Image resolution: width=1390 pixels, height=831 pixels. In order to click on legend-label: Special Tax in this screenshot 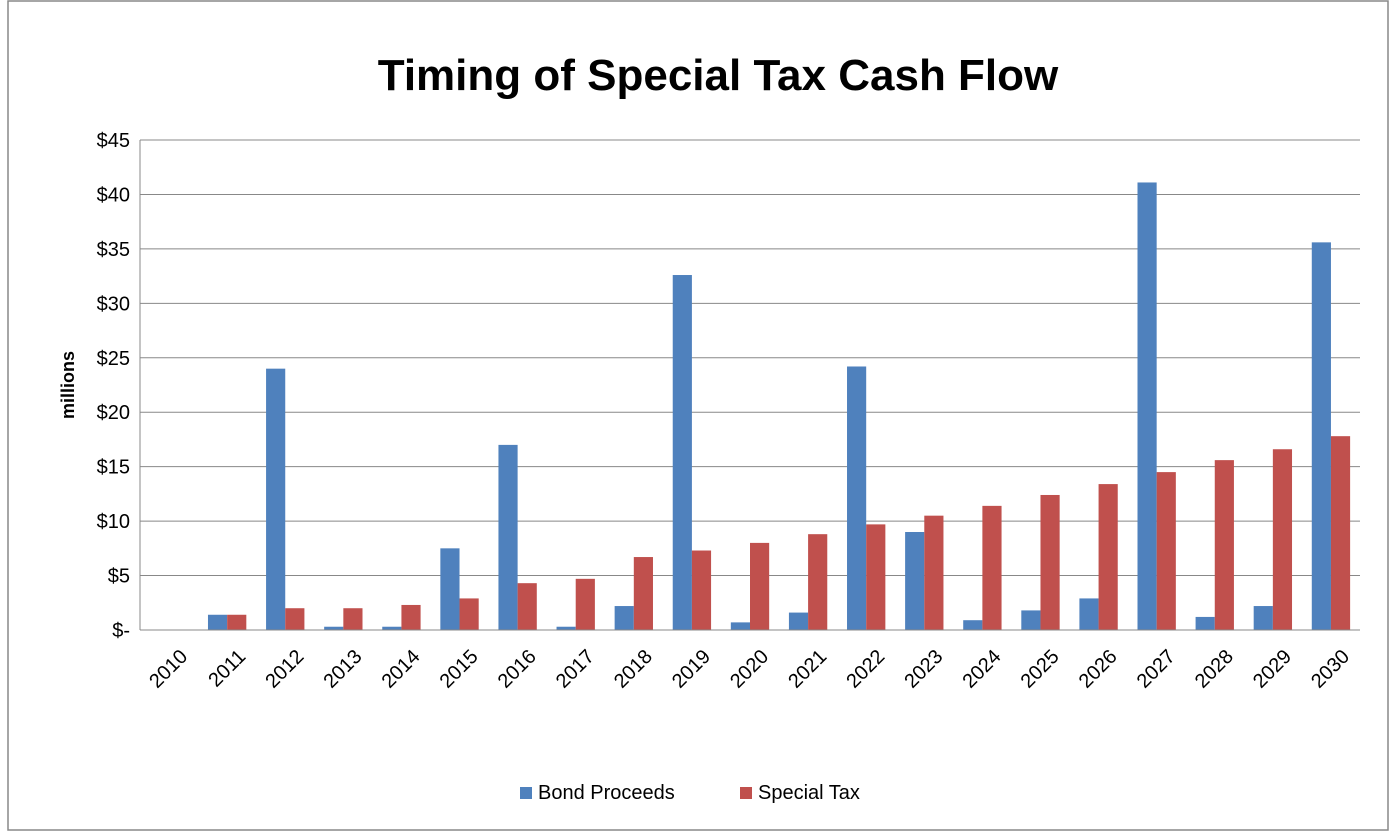, I will do `click(809, 793)`.